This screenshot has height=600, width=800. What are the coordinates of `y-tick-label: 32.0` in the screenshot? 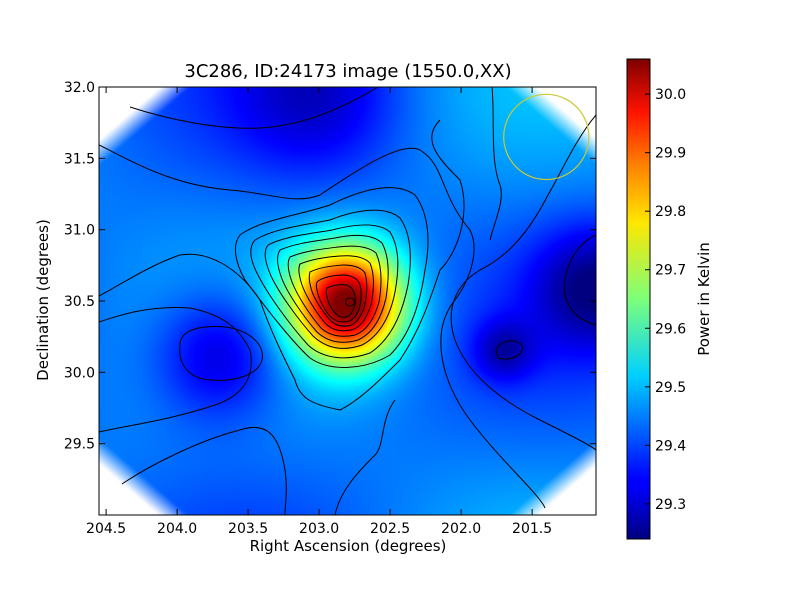 It's located at (79, 88).